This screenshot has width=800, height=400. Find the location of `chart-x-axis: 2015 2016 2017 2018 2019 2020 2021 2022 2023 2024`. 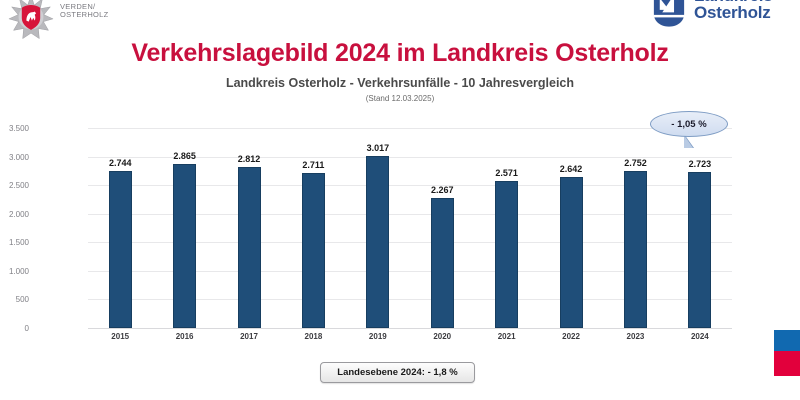

chart-x-axis: 2015 2016 2017 2018 2019 2020 2021 2022 2023 2024 is located at coordinates (410, 340).